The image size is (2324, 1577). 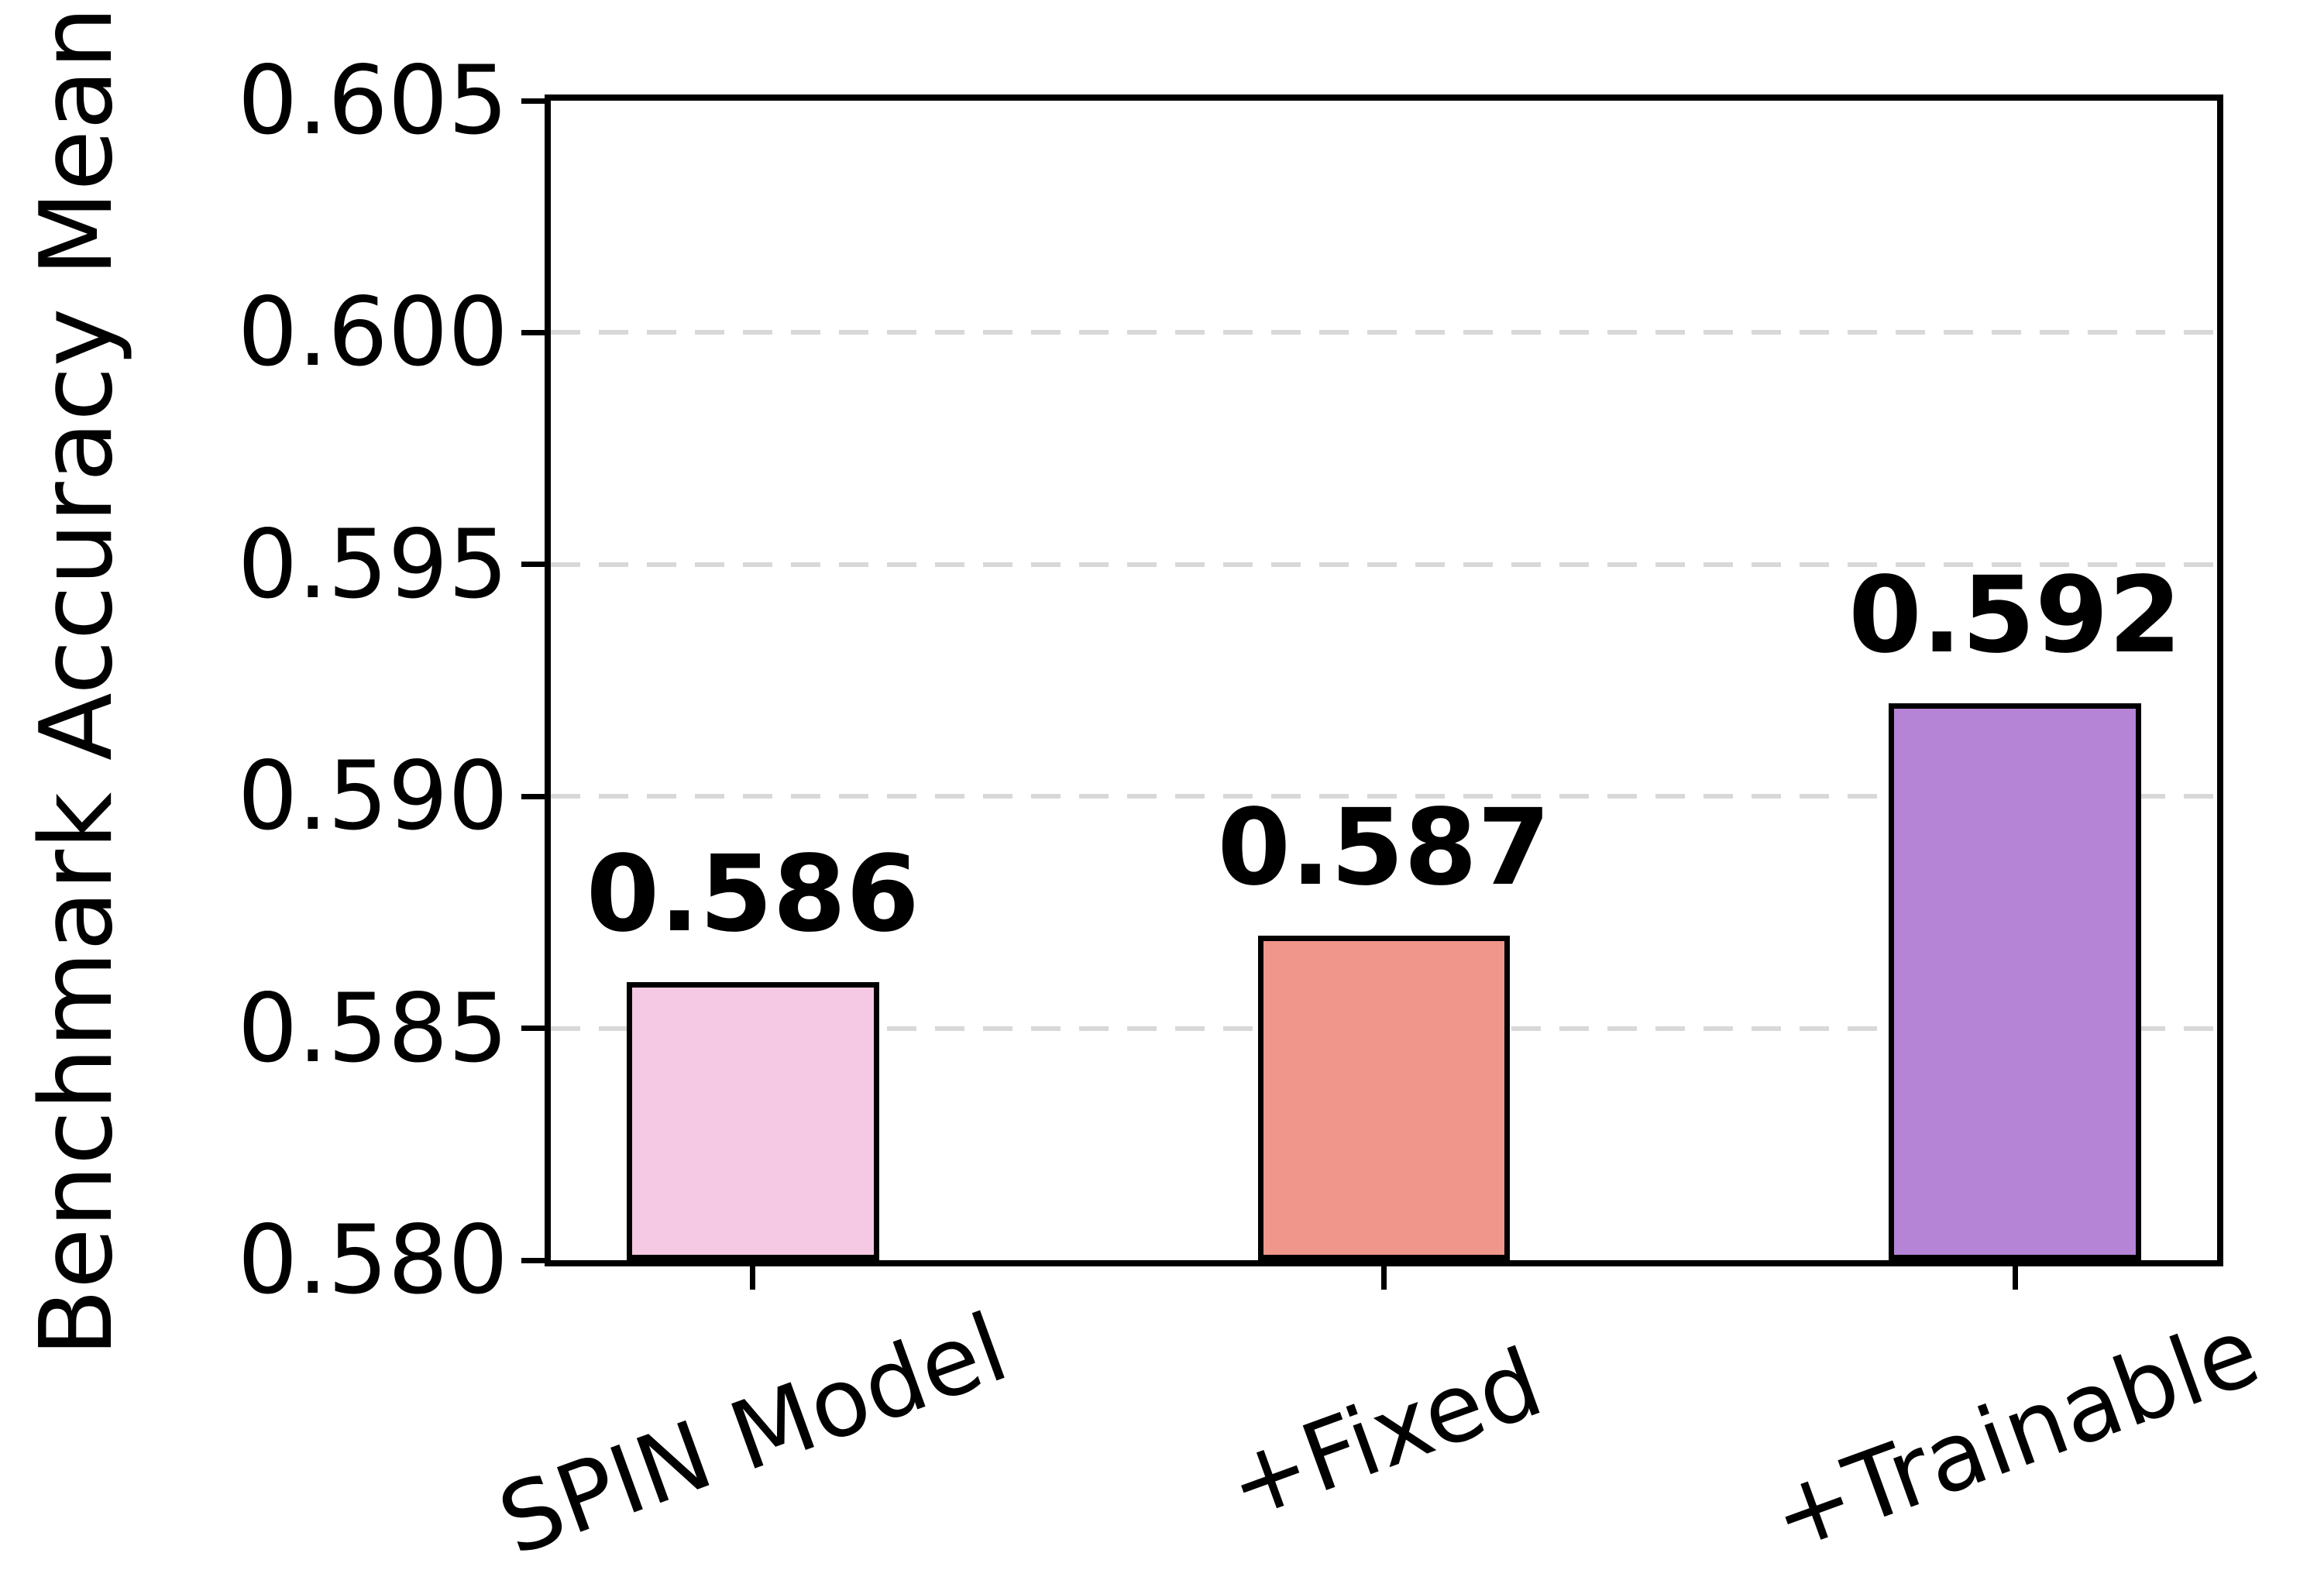 I want to click on x-tick-label: +Trainable, so click(x=2015, y=1434).